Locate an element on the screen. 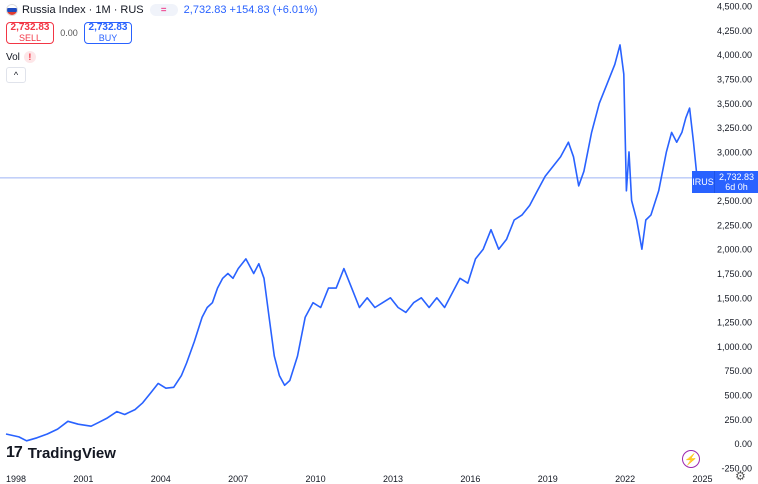 Image resolution: width=758 pixels, height=484 pixels. last-price-tag: IRUS 2,732.83 6d 0h is located at coordinates (725, 181).